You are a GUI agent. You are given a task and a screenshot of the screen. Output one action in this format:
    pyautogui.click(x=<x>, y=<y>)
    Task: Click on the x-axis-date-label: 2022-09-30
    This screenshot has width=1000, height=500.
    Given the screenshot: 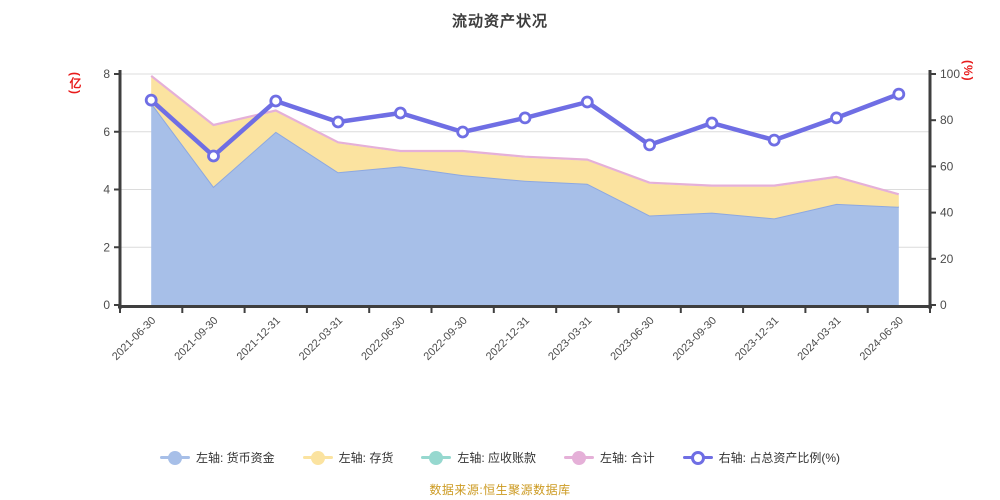 What is the action you would take?
    pyautogui.click(x=446, y=339)
    